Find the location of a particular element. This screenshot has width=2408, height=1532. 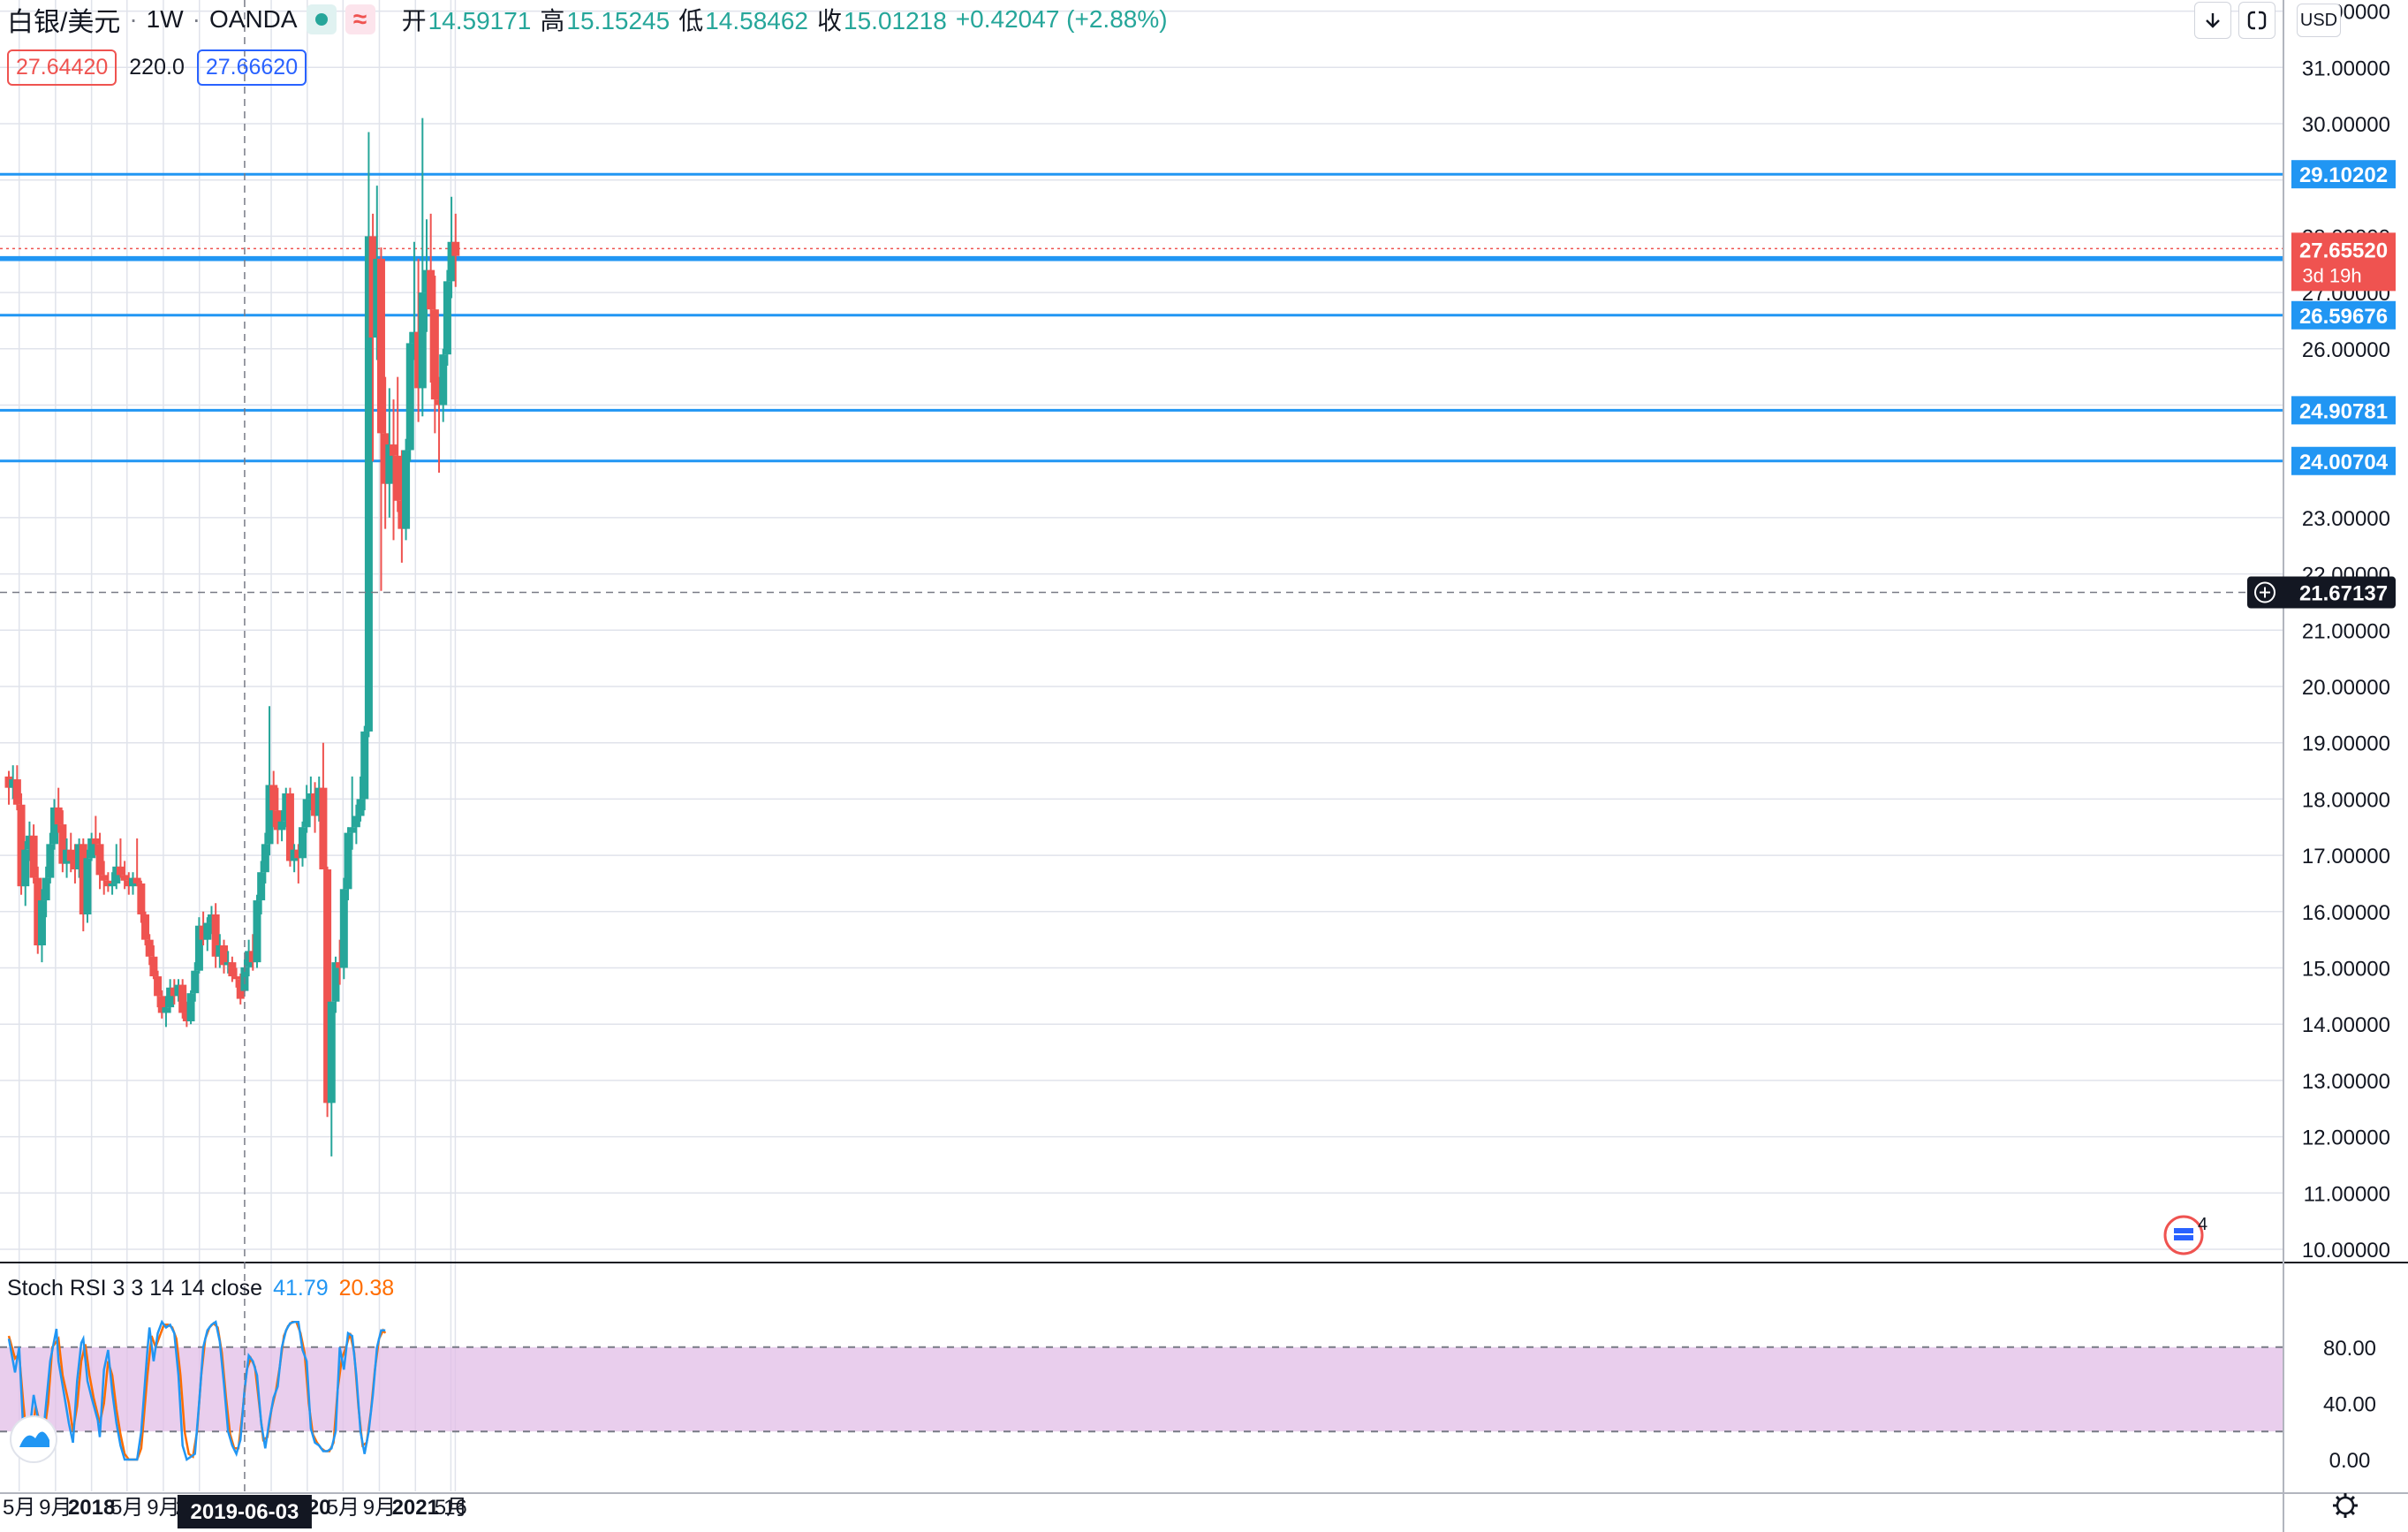

indicator-tick-label: 40.00 is located at coordinates (2349, 1404).